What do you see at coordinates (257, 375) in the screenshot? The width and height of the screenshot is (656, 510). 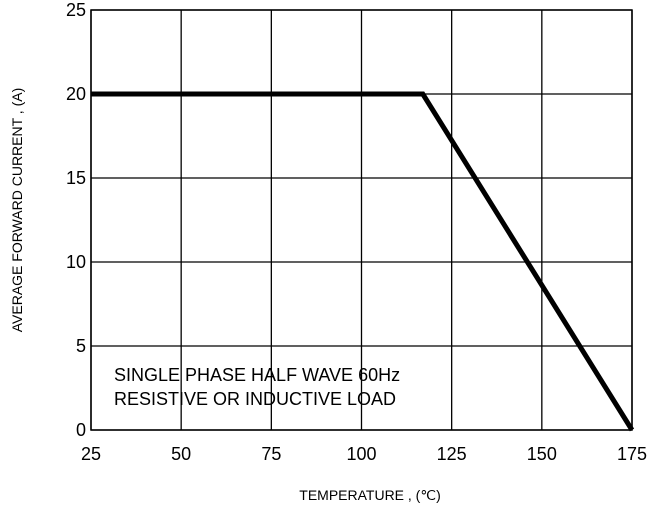 I see `annotation-line-1: SINGLE PHASE HALF WAVE 60Hz` at bounding box center [257, 375].